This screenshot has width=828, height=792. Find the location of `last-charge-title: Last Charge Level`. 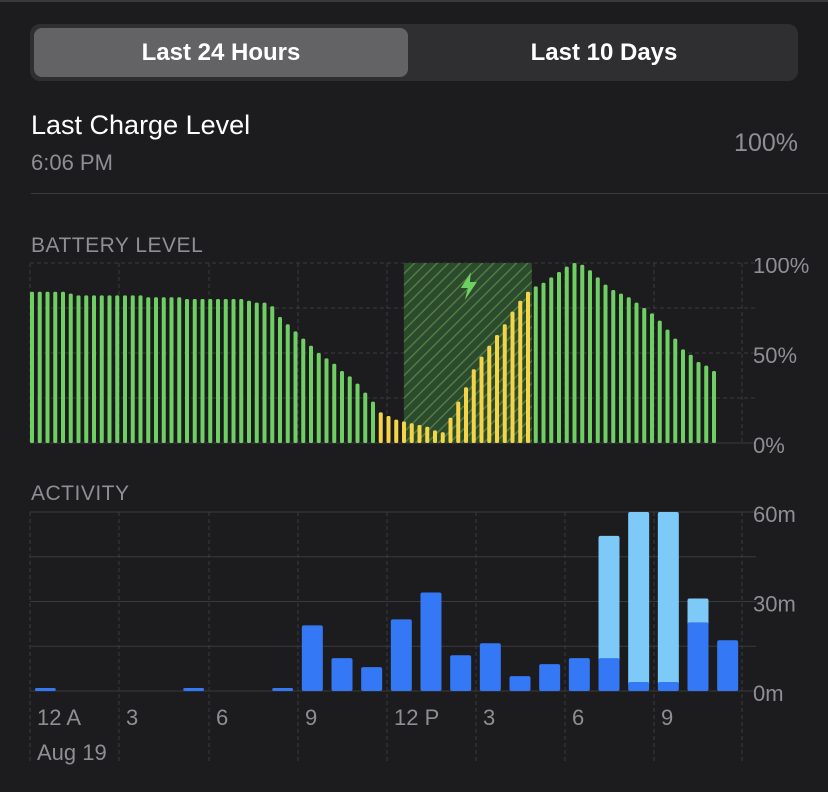

last-charge-title: Last Charge Level is located at coordinates (141, 125).